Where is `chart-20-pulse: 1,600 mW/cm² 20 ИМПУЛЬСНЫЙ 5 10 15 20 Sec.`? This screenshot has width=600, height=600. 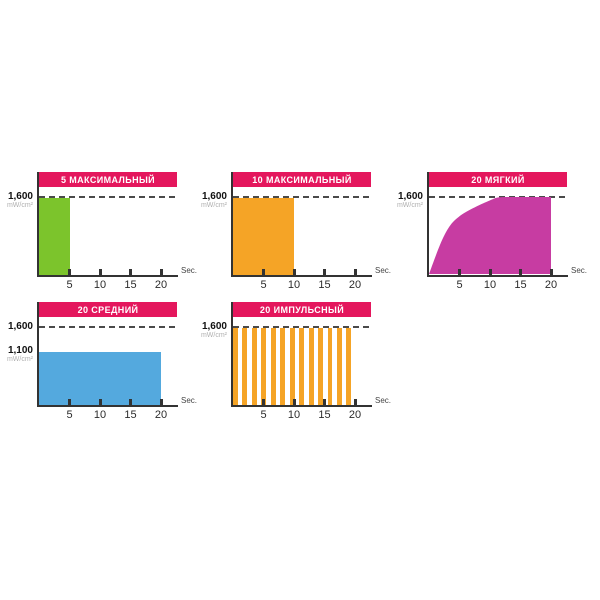
chart-20-pulse: 1,600 mW/cm² 20 ИМПУЛЬСНЫЙ 5 10 15 20 Sec. is located at coordinates (295, 367).